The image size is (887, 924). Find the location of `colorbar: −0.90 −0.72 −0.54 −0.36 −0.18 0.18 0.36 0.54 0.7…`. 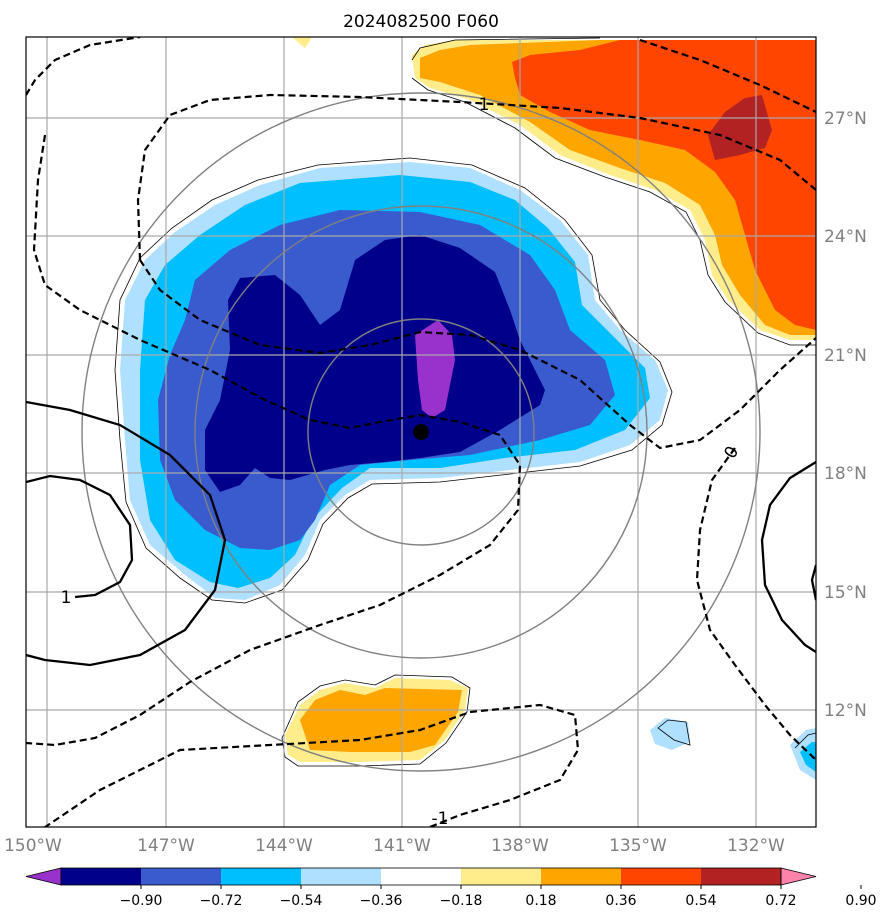

colorbar: −0.90 −0.72 −0.54 −0.36 −0.18 0.18 0.36 0.54 0.7… is located at coordinates (451, 888).